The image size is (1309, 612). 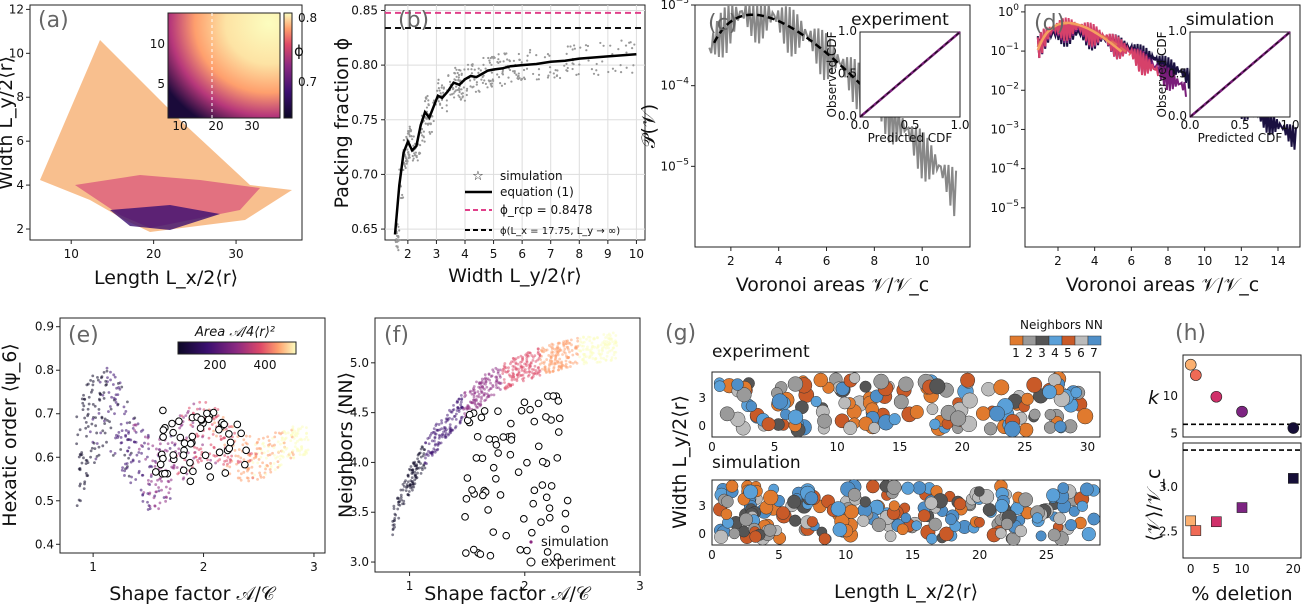 What do you see at coordinates (579, 254) in the screenshot?
I see `panel-b-xtick: 8` at bounding box center [579, 254].